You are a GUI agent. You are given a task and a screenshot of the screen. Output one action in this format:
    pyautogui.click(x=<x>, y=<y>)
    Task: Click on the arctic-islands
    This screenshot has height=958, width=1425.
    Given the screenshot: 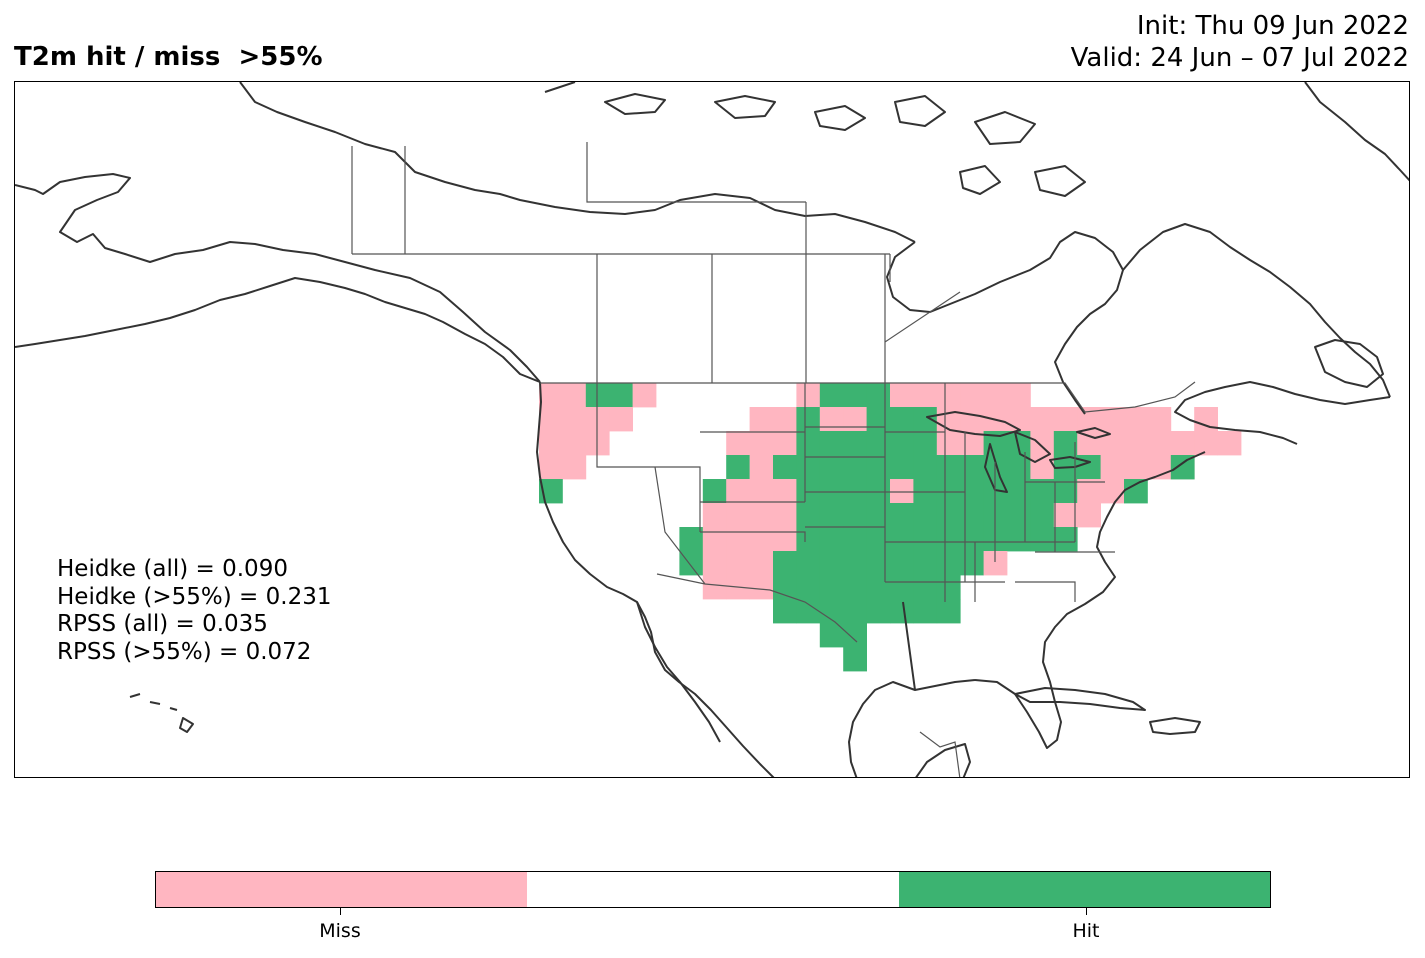 What is the action you would take?
    pyautogui.click(x=815, y=139)
    